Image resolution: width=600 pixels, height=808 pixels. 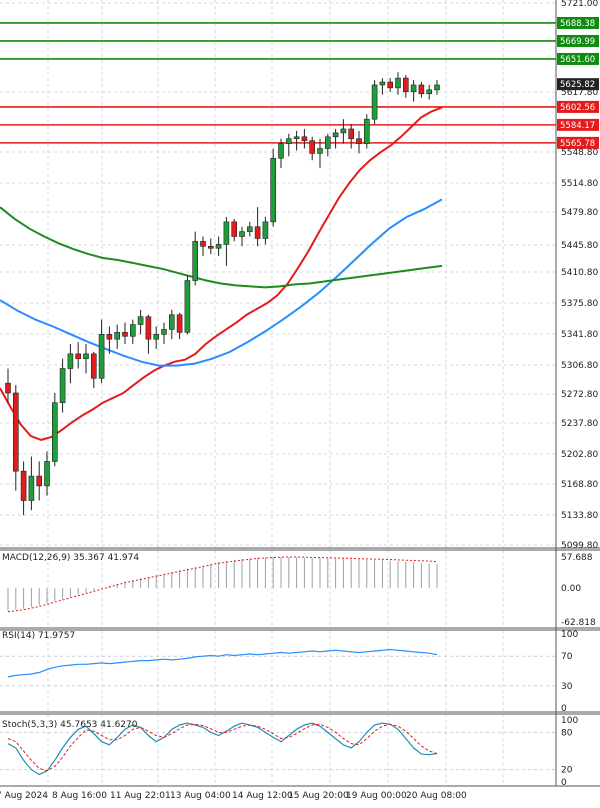 I want to click on macd-tick-label: -62.818, so click(x=578, y=623).